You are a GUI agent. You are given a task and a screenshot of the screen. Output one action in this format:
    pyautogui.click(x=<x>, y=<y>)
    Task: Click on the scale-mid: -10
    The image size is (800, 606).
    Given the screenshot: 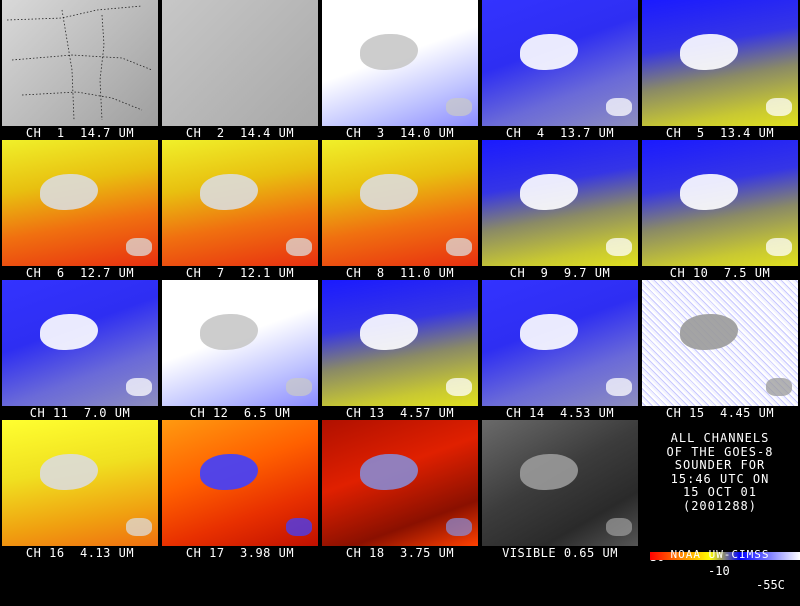 What is the action you would take?
    pyautogui.click(x=719, y=571)
    